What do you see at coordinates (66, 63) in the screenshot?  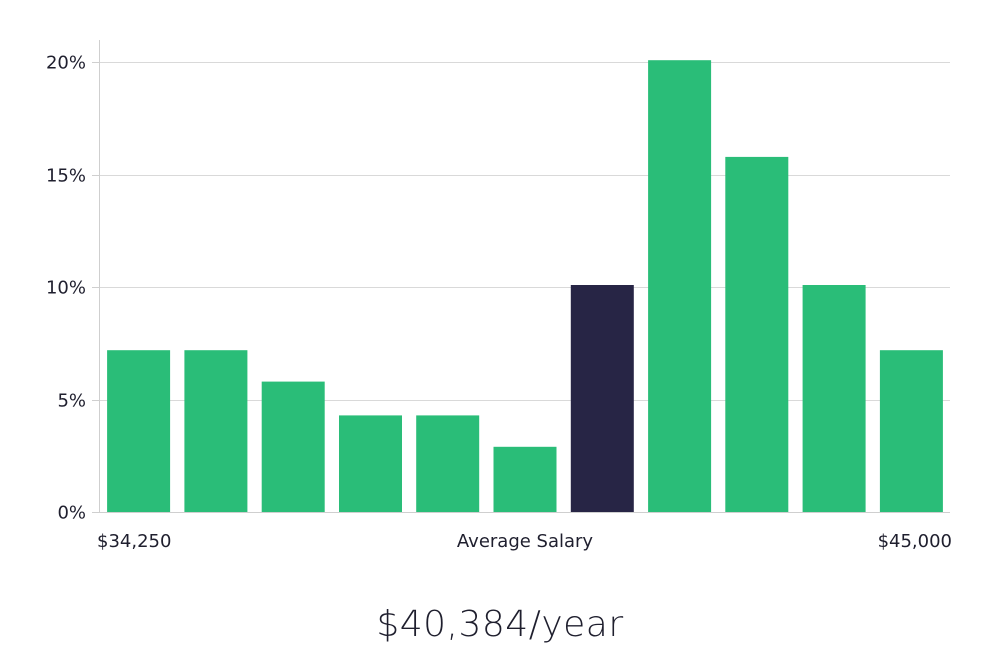 I see `y-tick-label: 20%` at bounding box center [66, 63].